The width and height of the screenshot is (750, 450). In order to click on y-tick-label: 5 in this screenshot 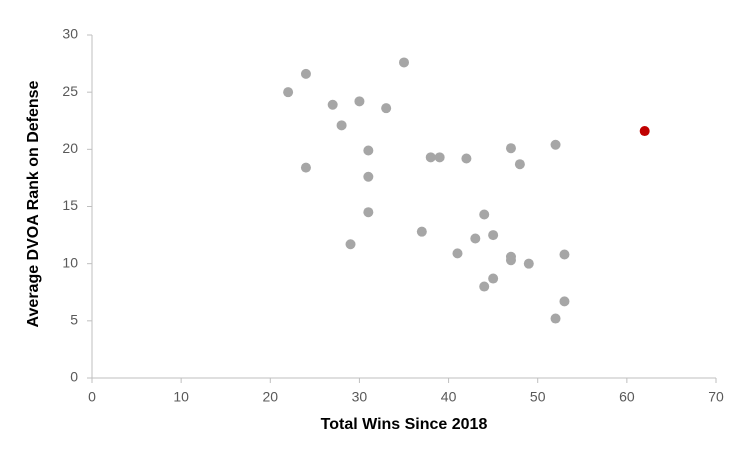, I will do `click(74, 320)`.